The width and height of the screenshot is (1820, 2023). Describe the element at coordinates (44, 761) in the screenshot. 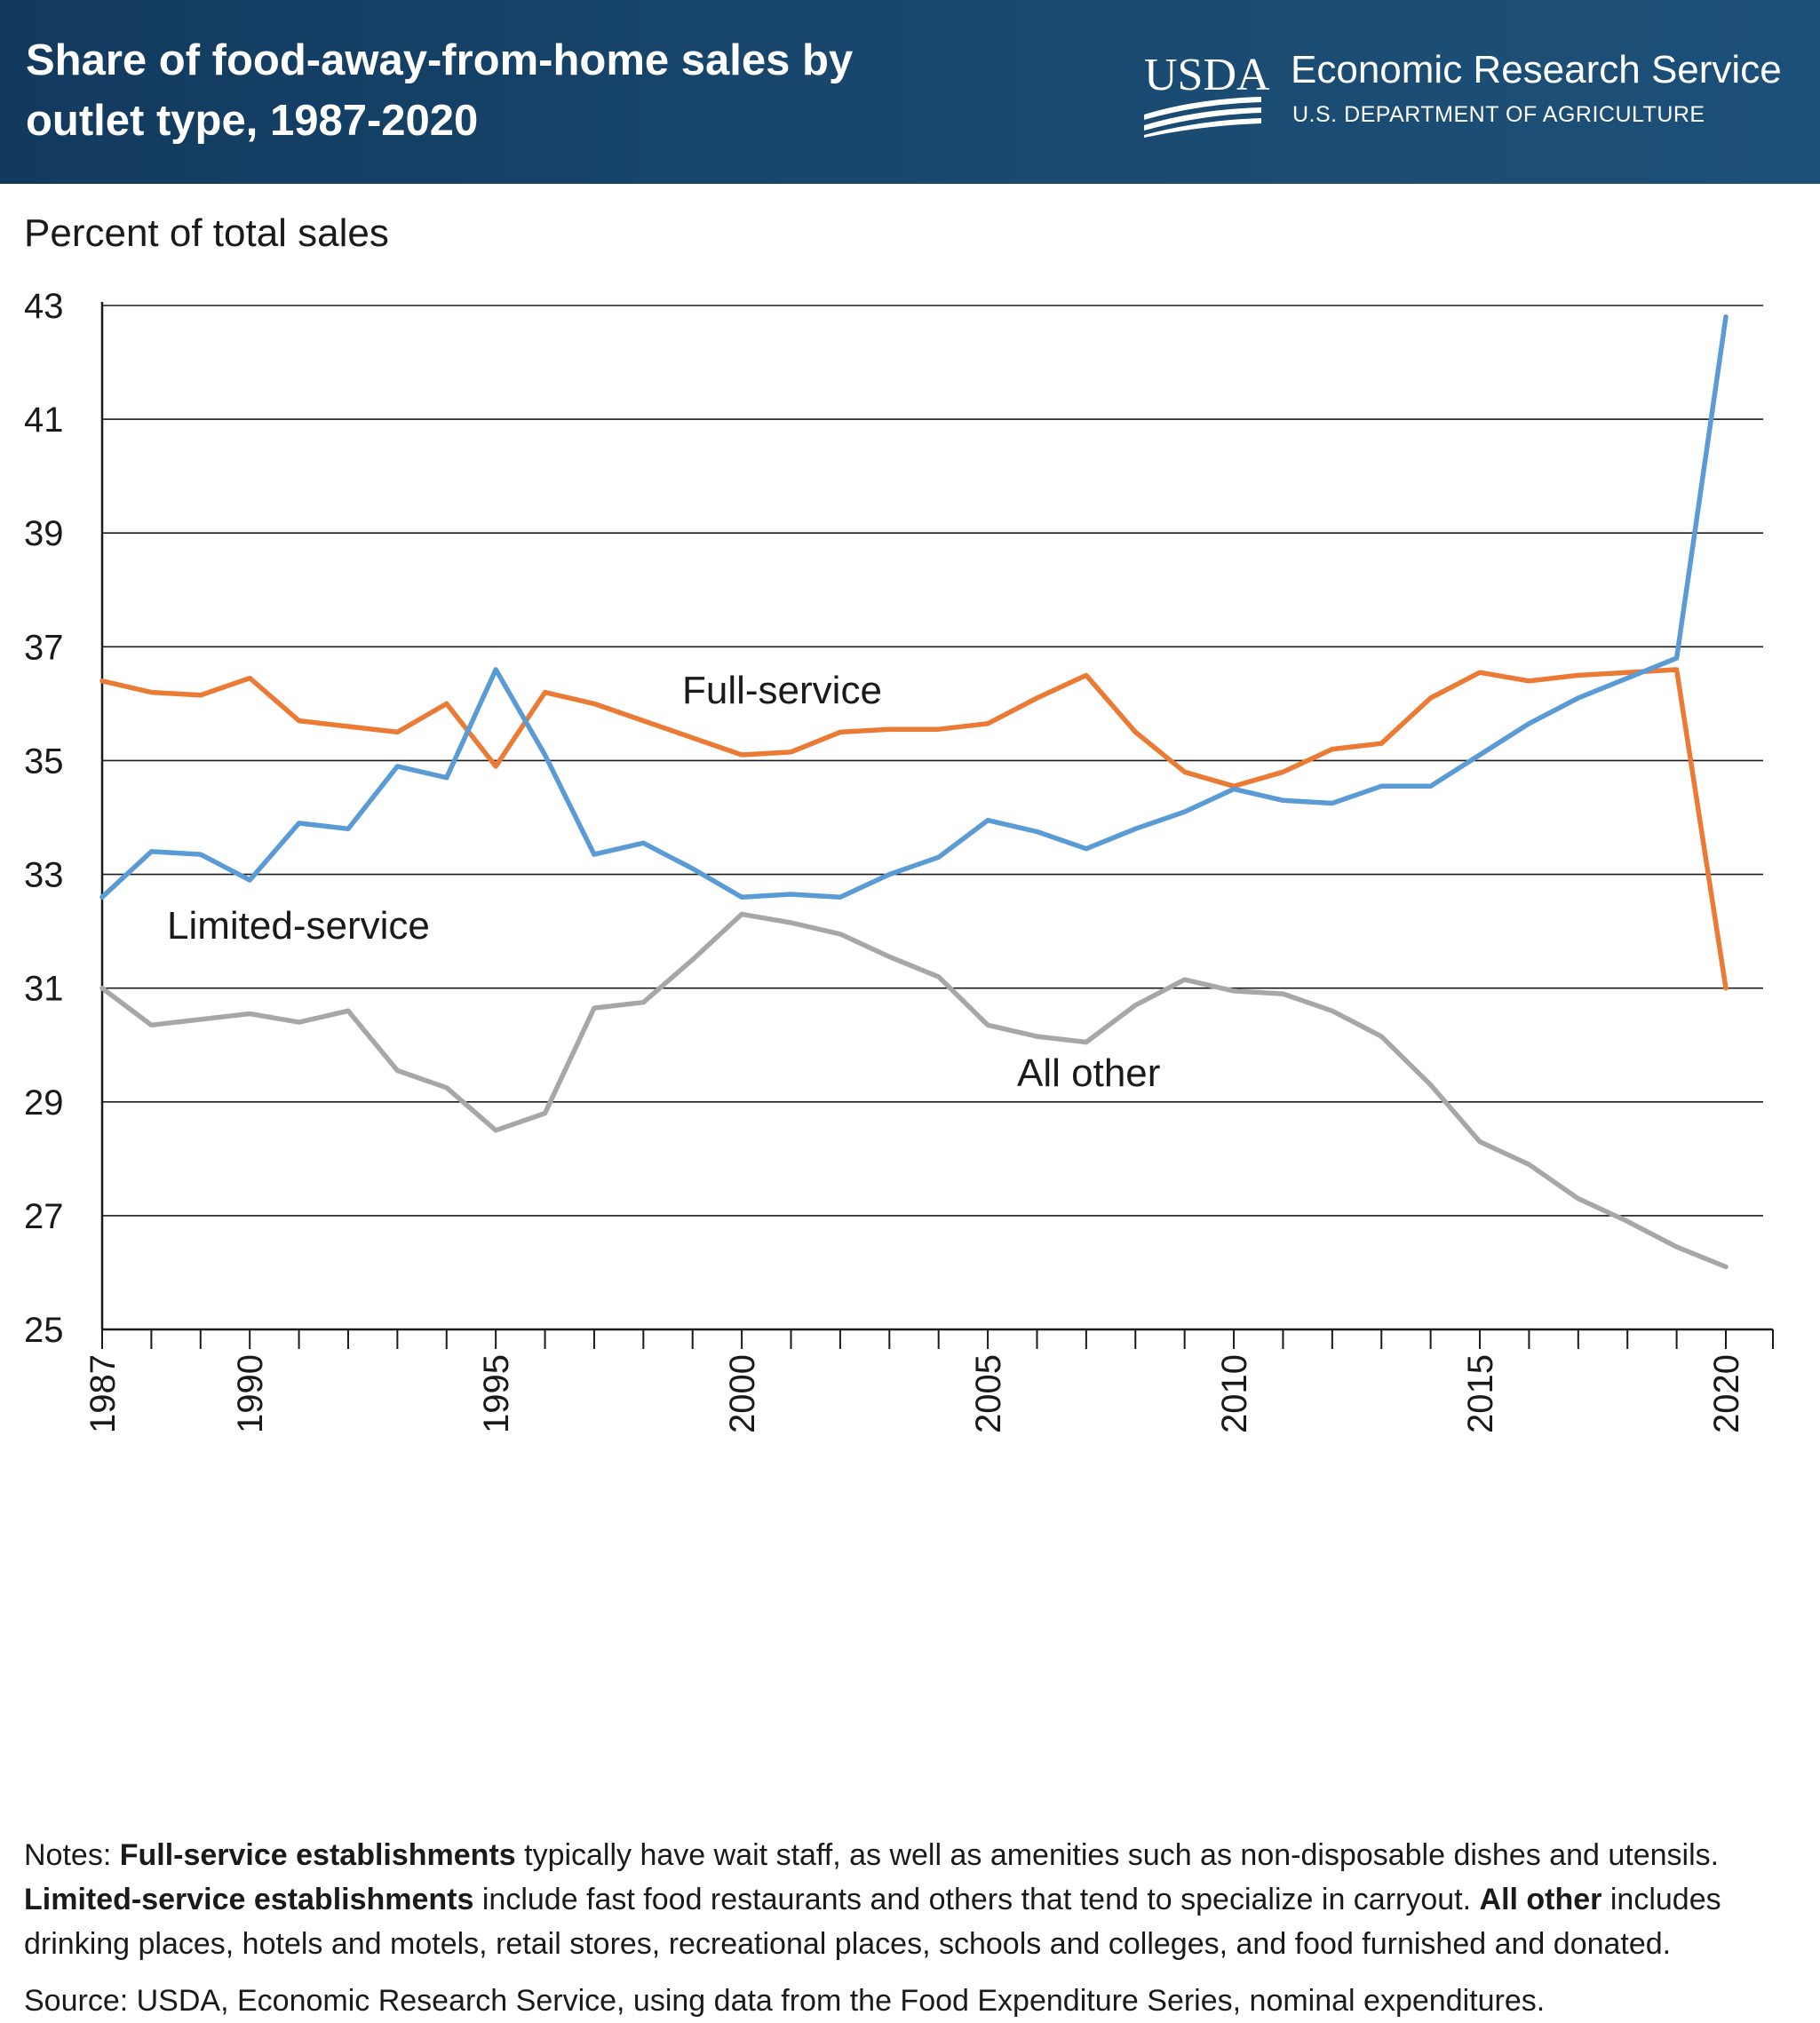

I see `y-tick-label: 35` at that location.